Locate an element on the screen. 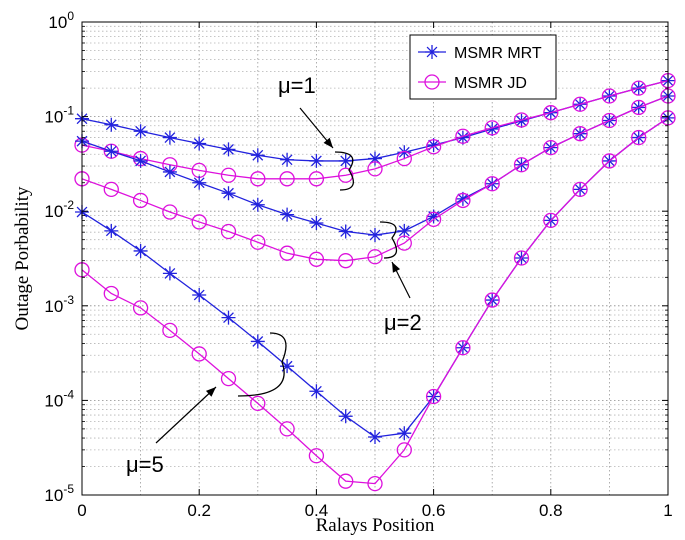 The width and height of the screenshot is (685, 540). annotation-label: μ=5 is located at coordinates (145, 464).